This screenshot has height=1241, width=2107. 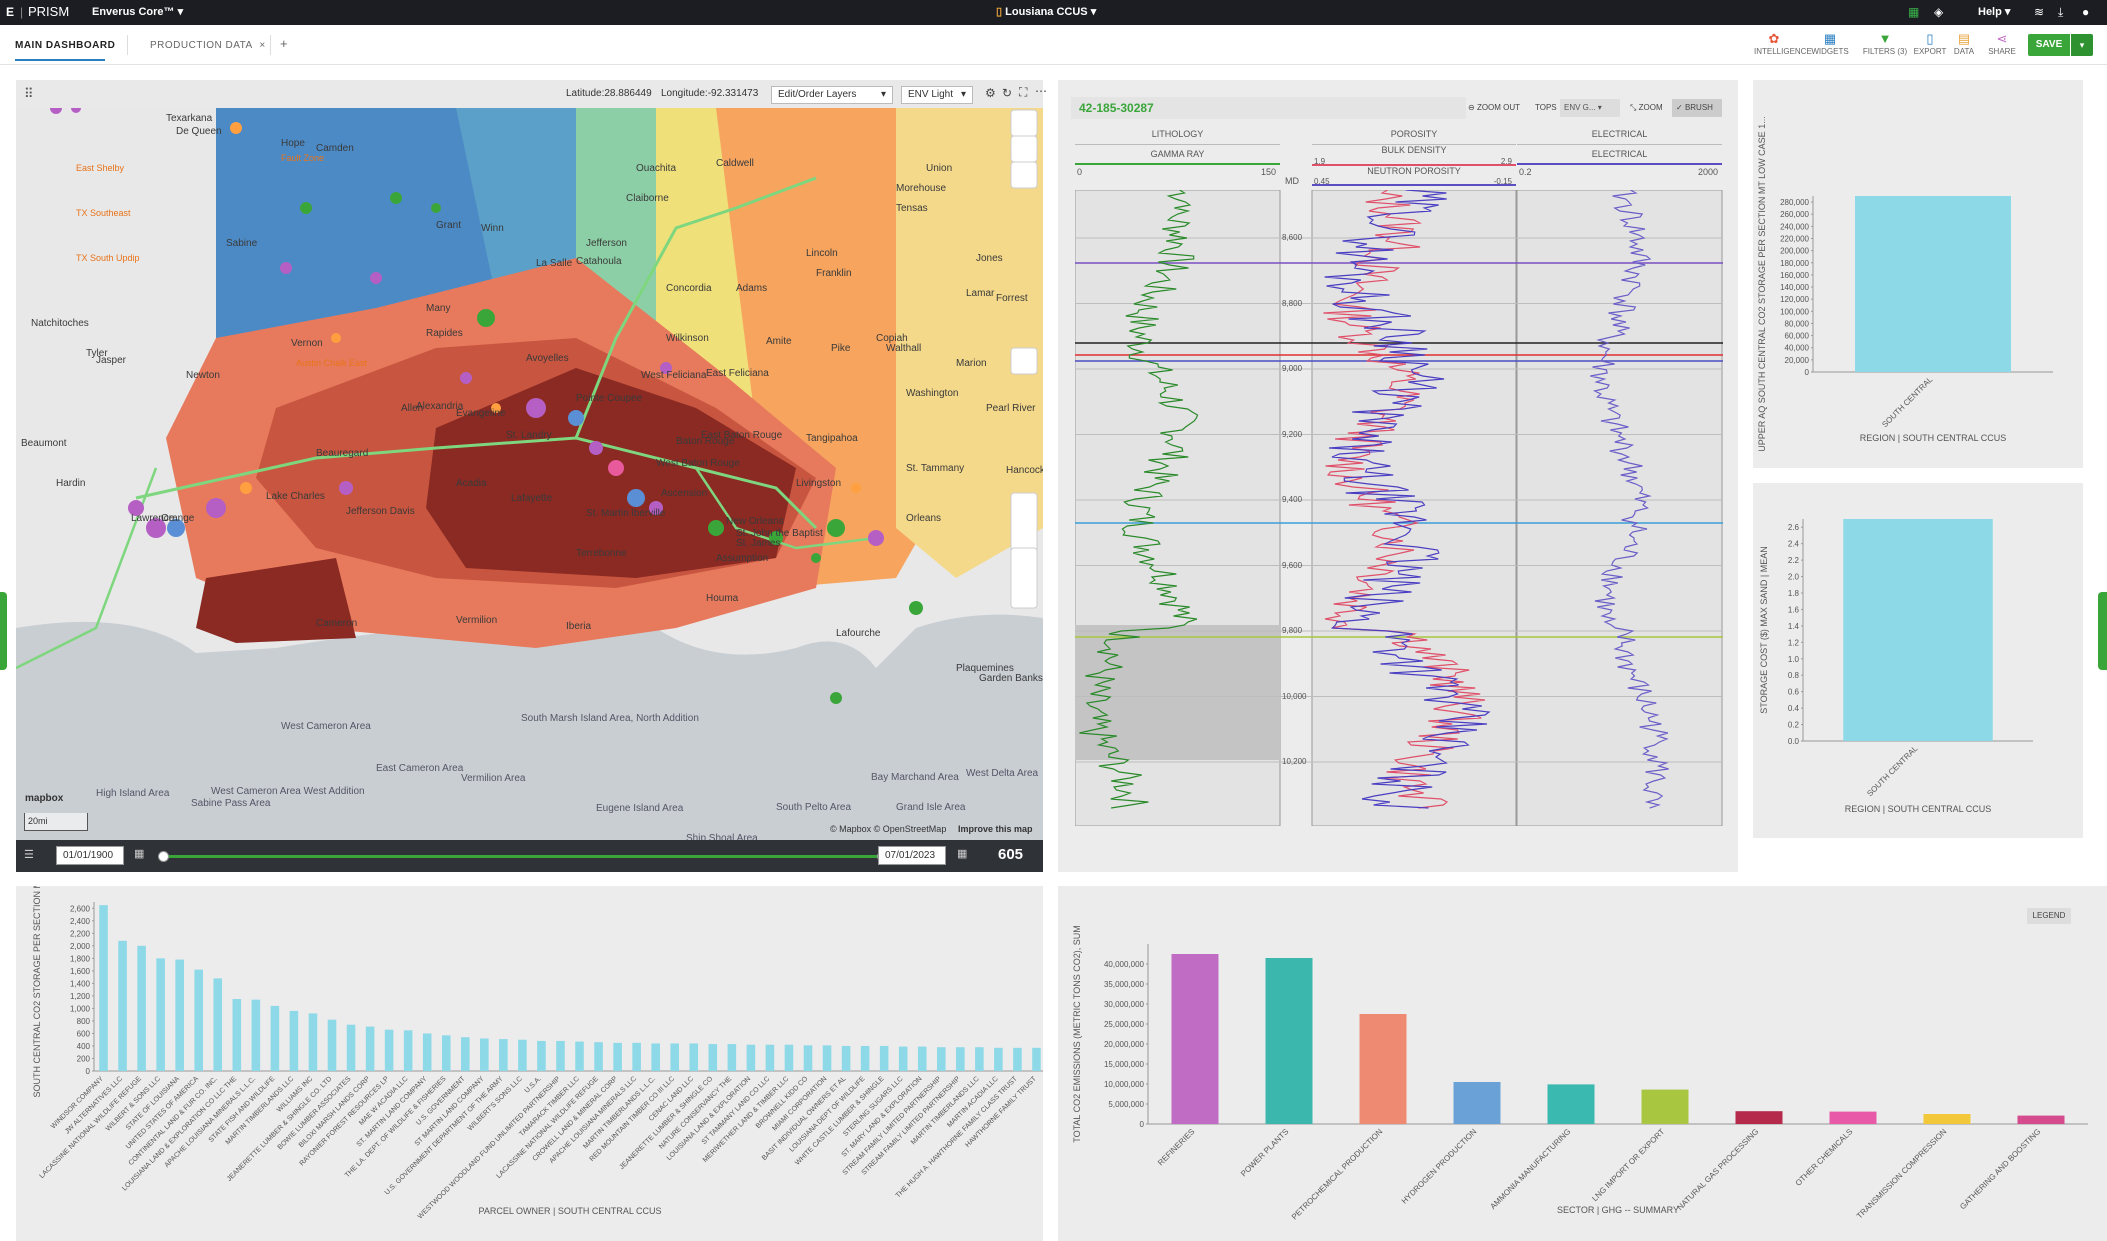 What do you see at coordinates (832, 95) in the screenshot?
I see `edit-order-layers-dropdown: Edit/Order Layers ▾` at bounding box center [832, 95].